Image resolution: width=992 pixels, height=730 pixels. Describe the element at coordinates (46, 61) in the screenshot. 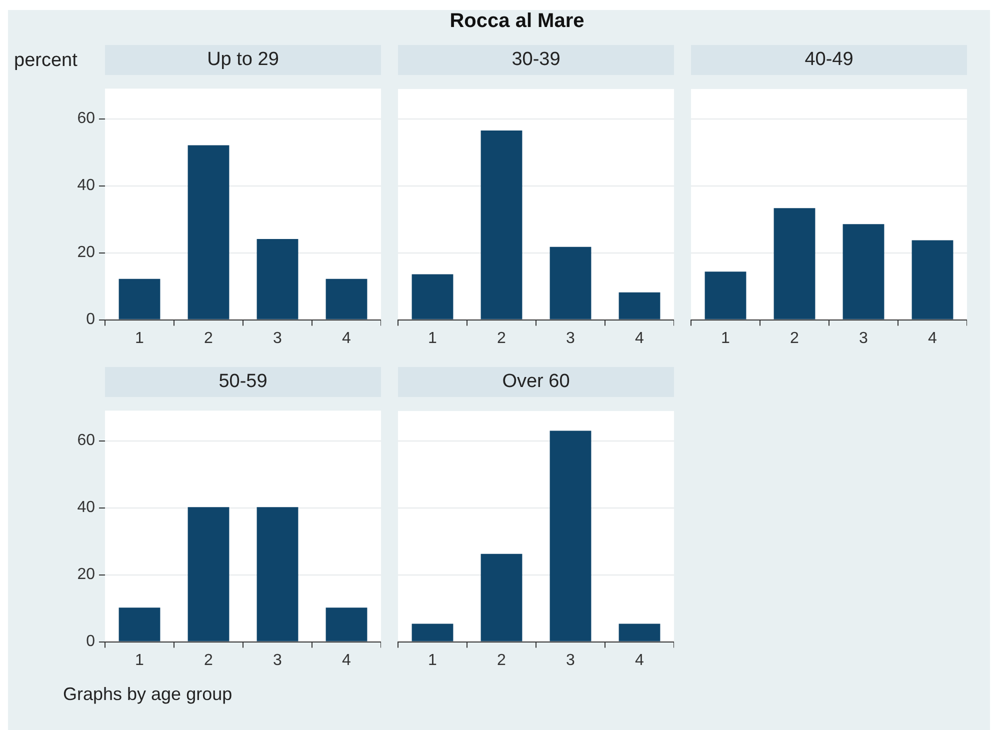

I see `y-axis-title: percent` at that location.